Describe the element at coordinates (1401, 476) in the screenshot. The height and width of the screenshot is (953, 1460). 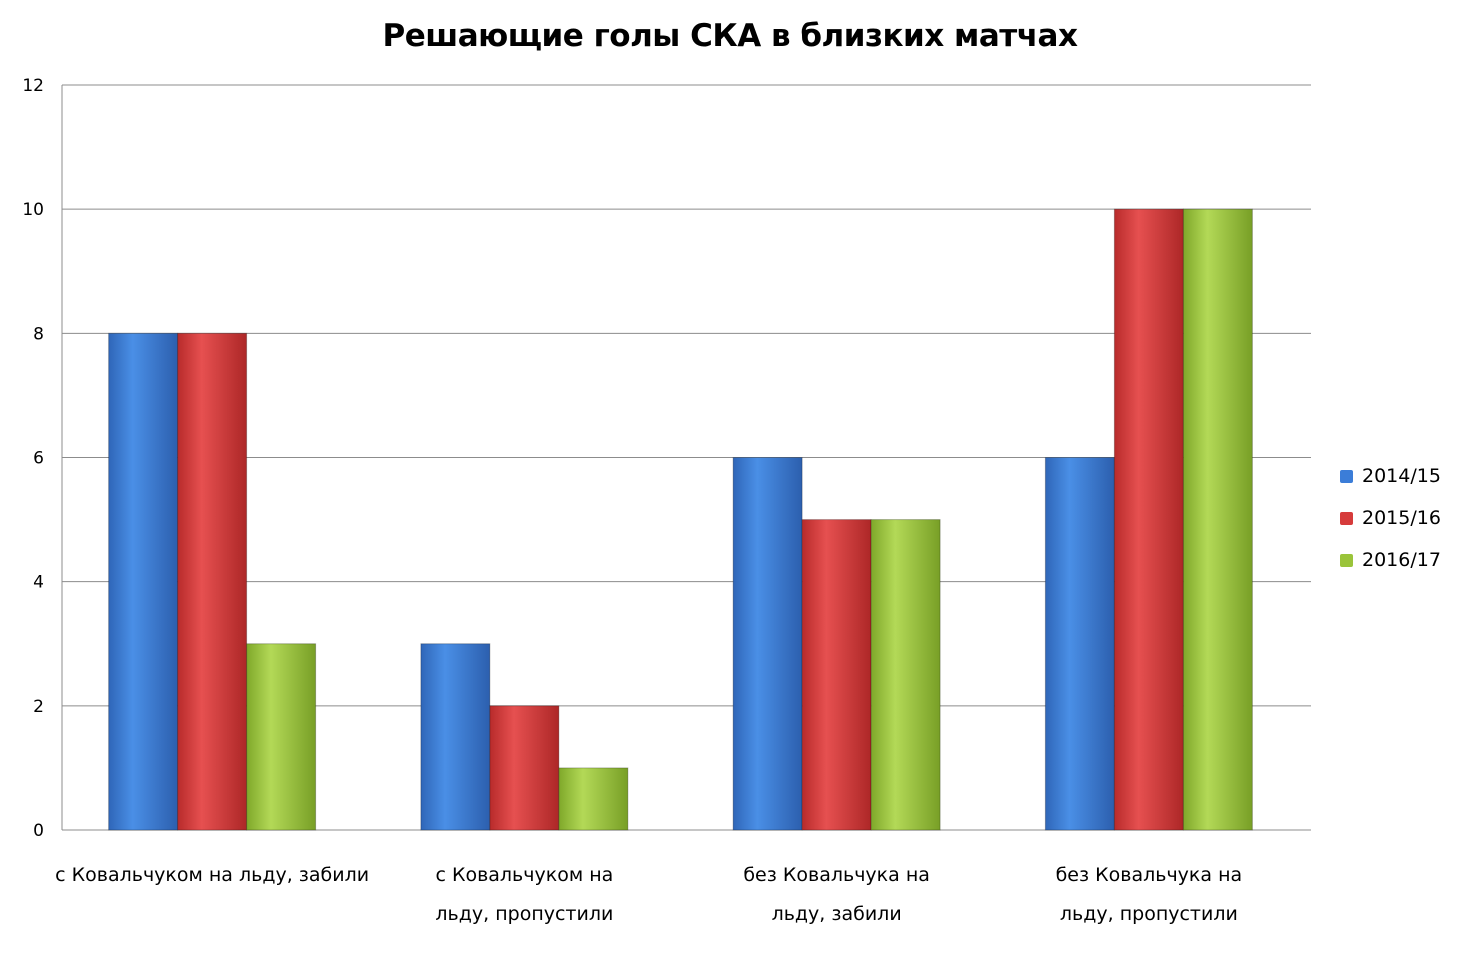
I see `legend-label: 2014/15` at that location.